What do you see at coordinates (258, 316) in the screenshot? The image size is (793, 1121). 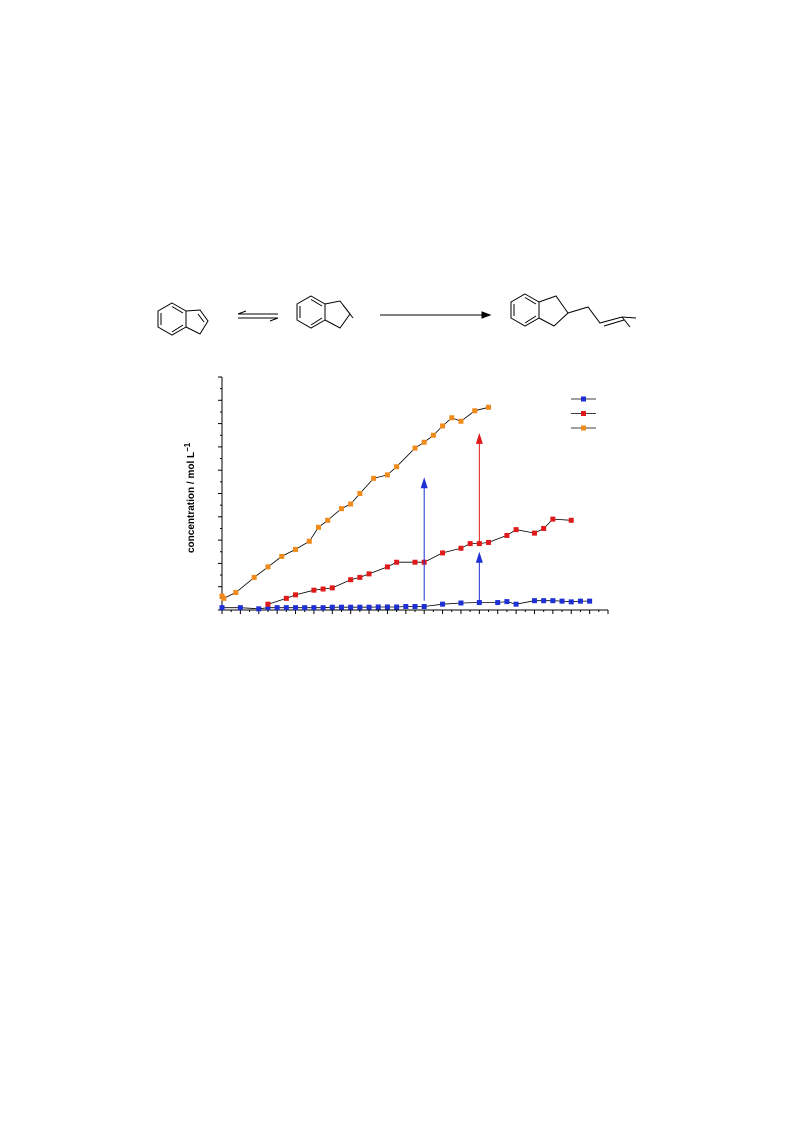 I see `equilibrium-arrows` at bounding box center [258, 316].